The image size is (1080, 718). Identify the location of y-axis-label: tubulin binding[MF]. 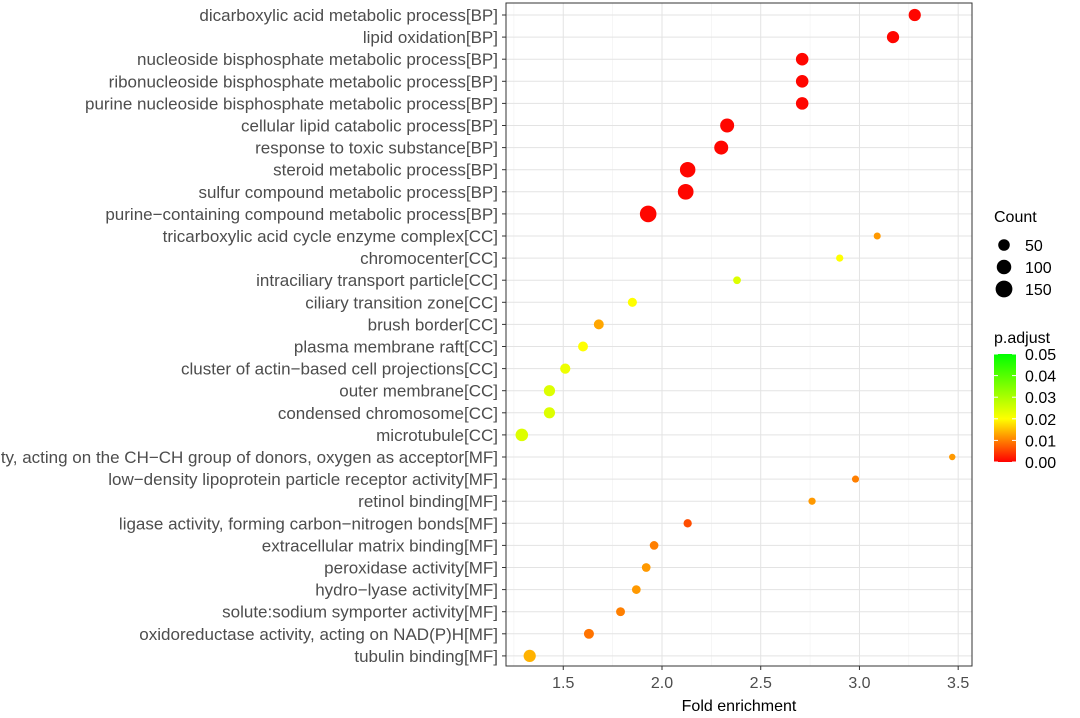
(426, 656).